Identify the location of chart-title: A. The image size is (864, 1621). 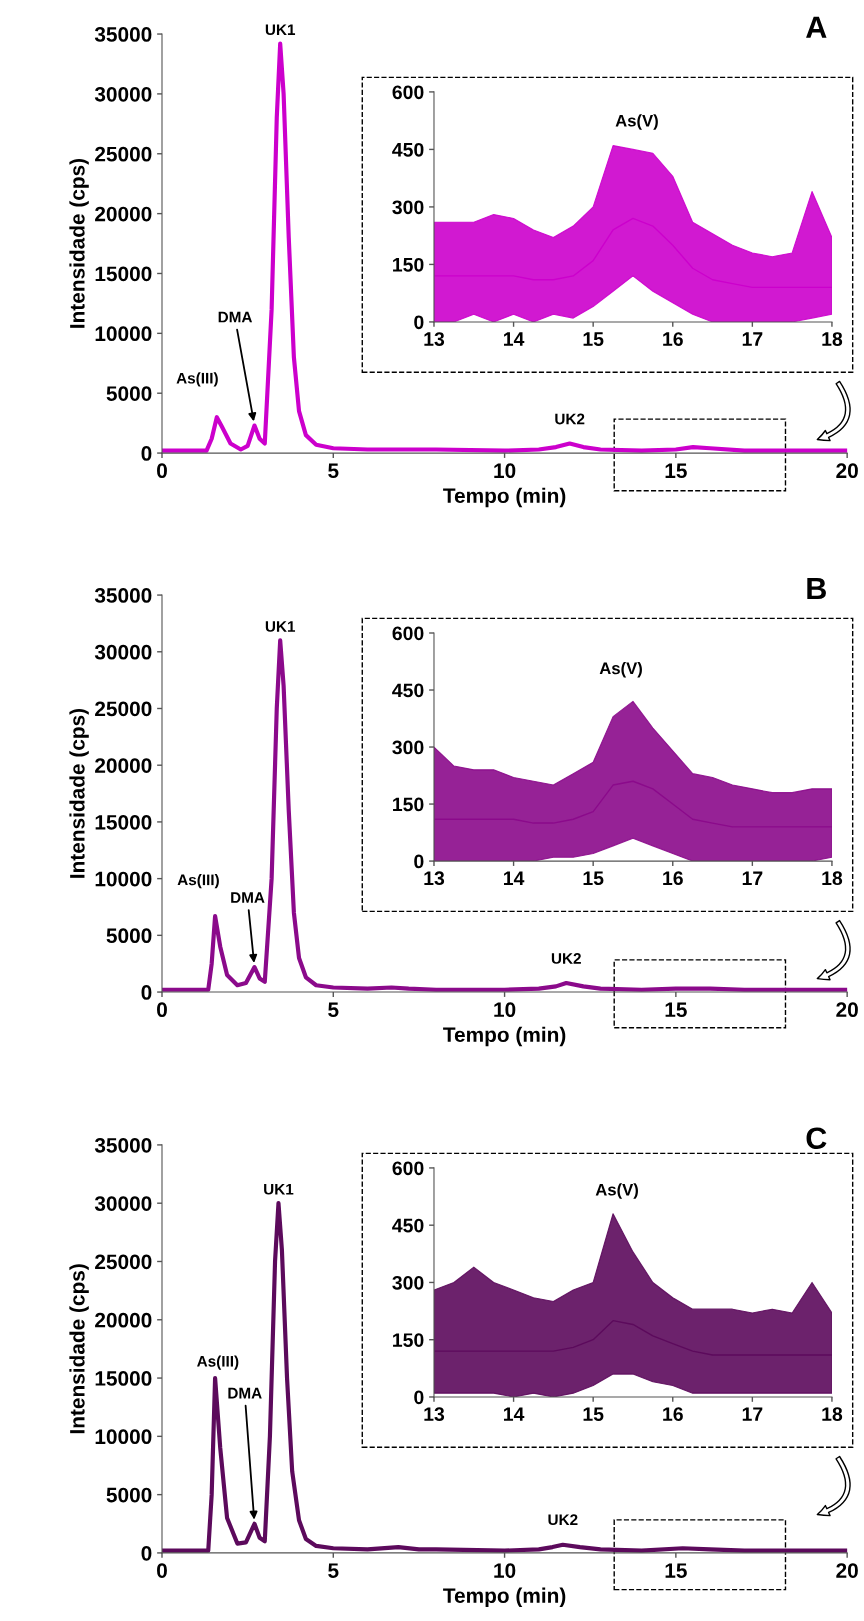
(816, 27).